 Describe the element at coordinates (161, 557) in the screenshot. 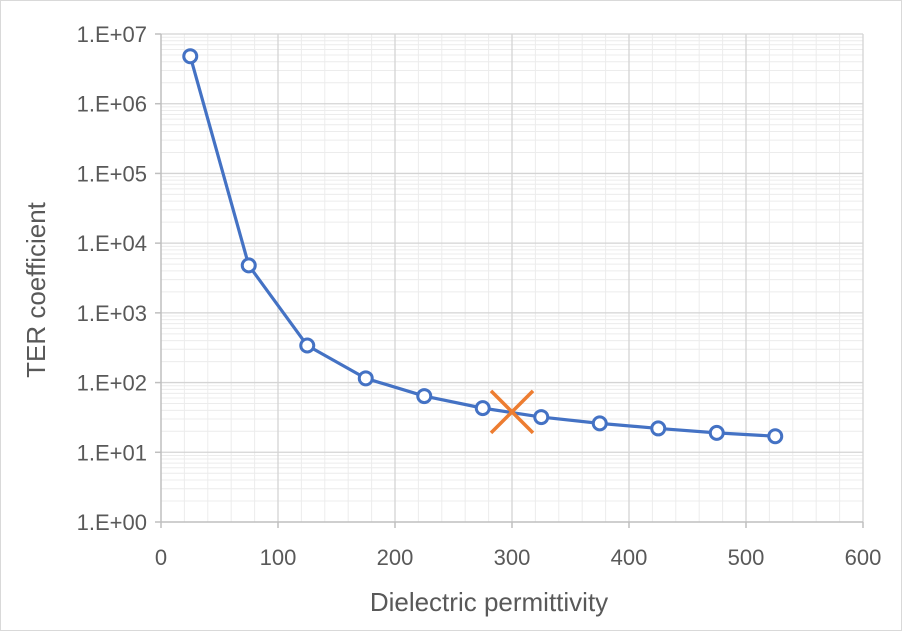

I see `x-tick-label: 0` at that location.